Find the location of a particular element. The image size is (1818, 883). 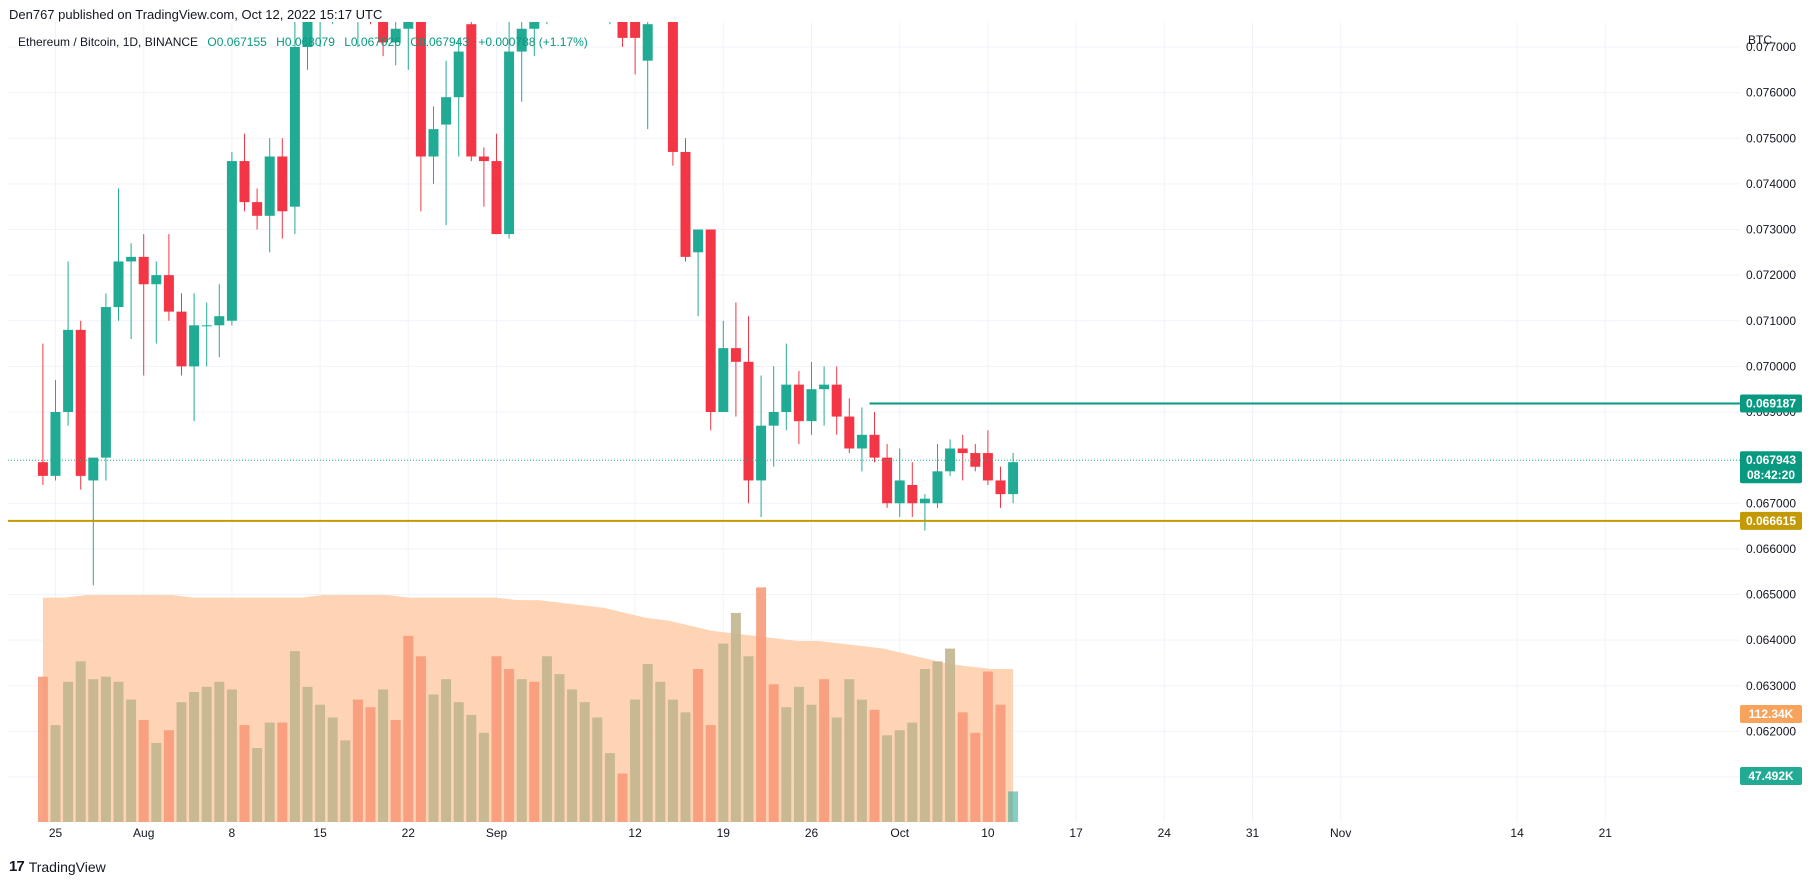

price-tick-label: 0.073000 is located at coordinates (1771, 230).